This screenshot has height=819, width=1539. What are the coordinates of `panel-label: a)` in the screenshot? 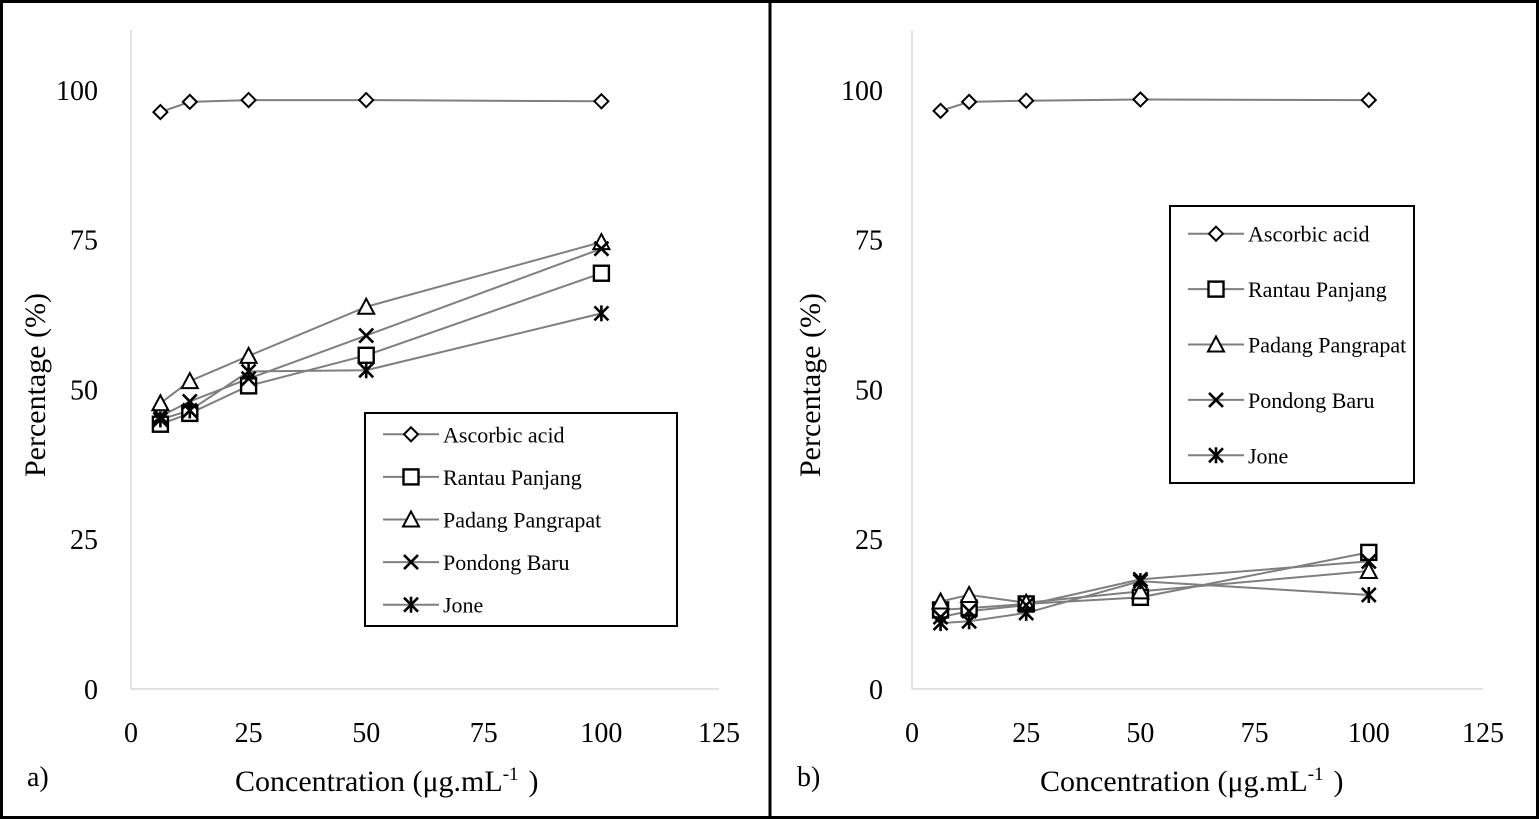 It's located at (38, 777).